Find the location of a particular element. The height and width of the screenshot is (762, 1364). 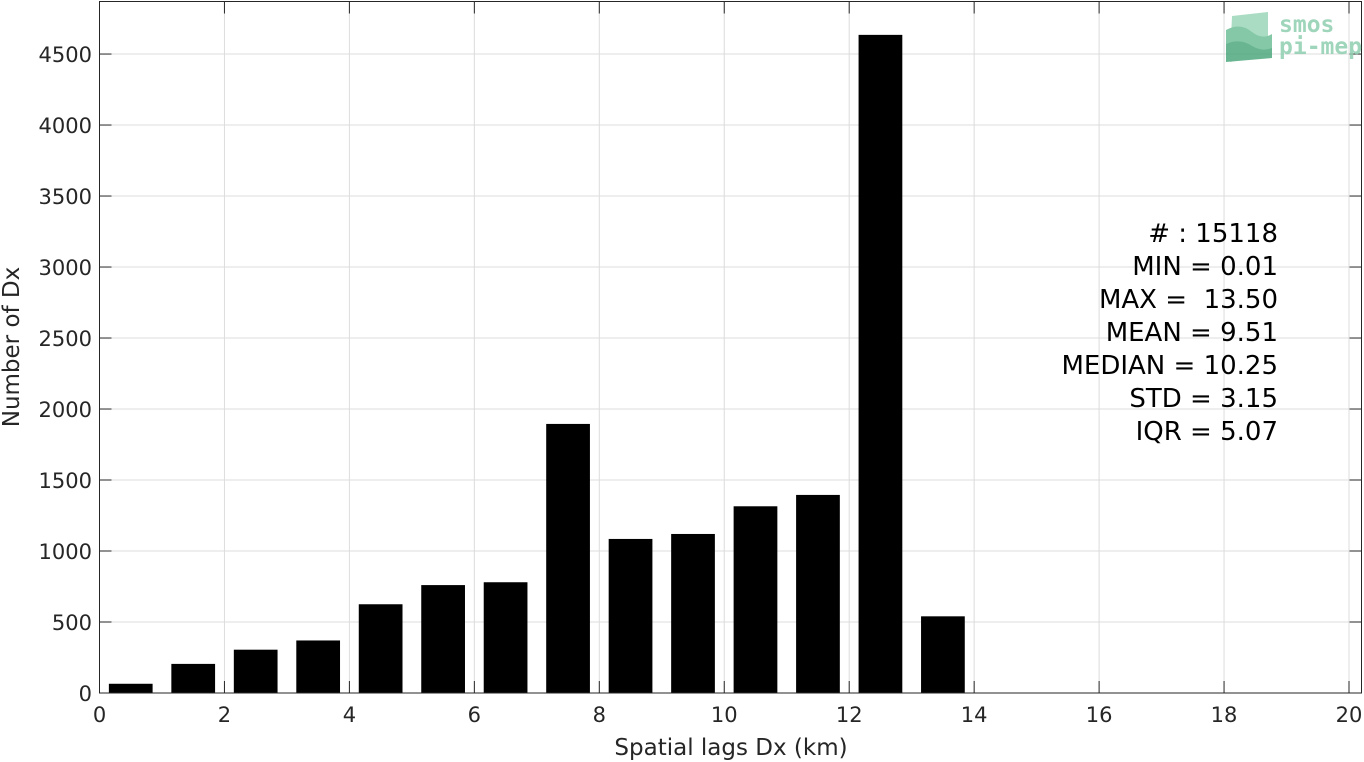

stat-iqr: IQR = 5.07 is located at coordinates (1207, 432).